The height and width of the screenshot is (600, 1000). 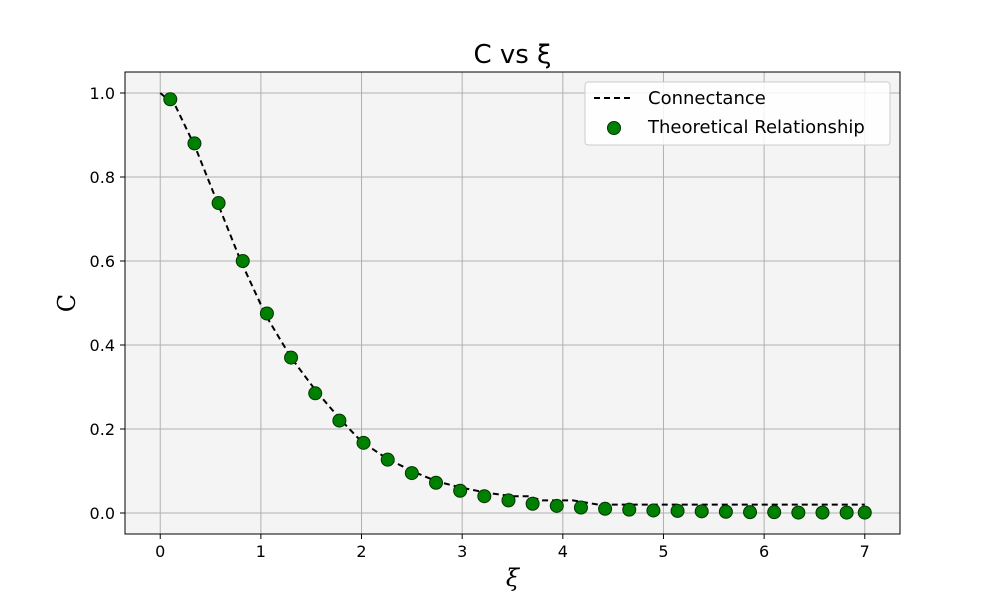 What do you see at coordinates (756, 127) in the screenshot?
I see `legend-label-theoretical: Theoretical Relationship` at bounding box center [756, 127].